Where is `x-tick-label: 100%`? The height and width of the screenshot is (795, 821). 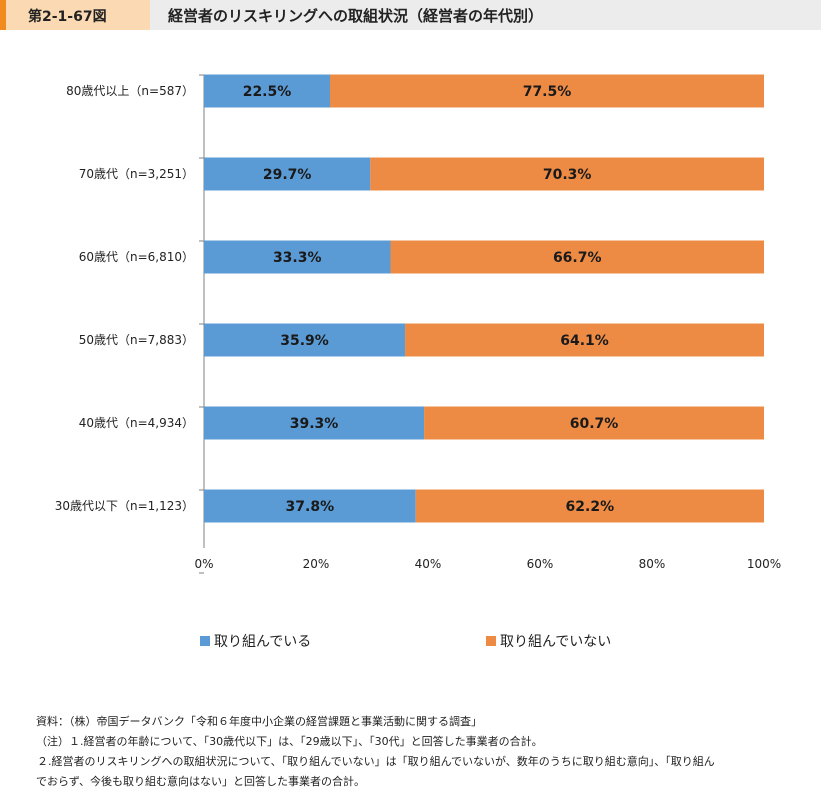 x-tick-label: 100% is located at coordinates (764, 564).